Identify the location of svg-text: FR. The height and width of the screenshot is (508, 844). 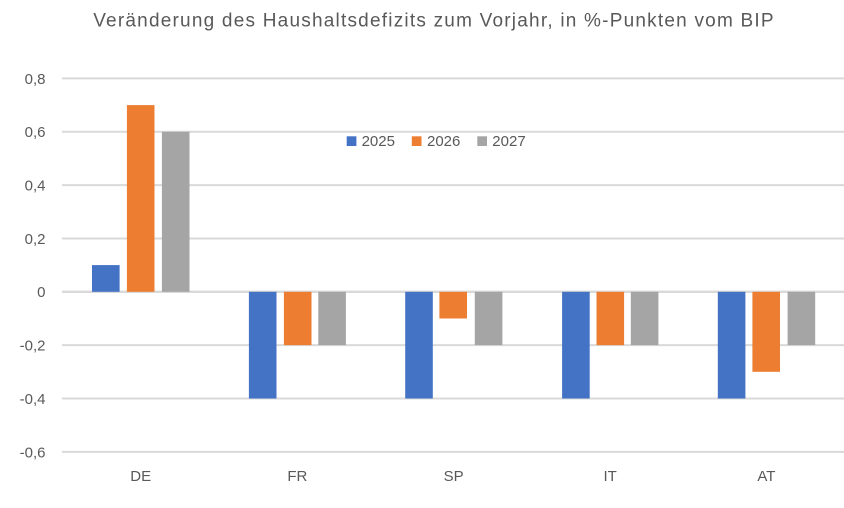
(297, 476).